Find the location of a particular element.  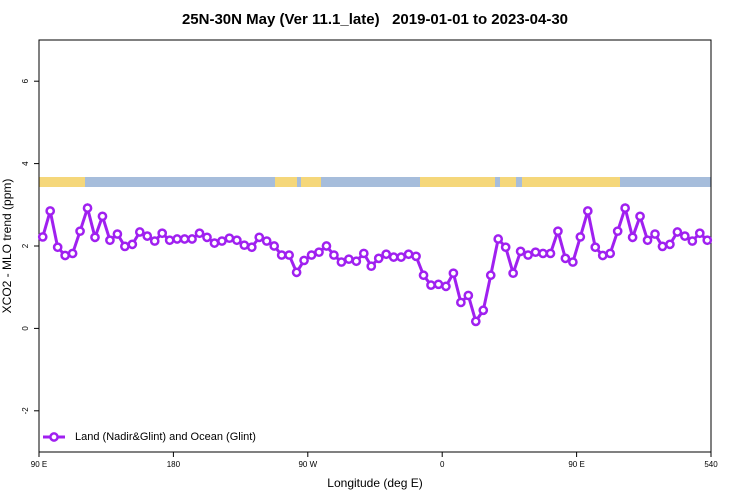

y-axis-label: XCO2 - MLO trend (ppm) is located at coordinates (7, 246).